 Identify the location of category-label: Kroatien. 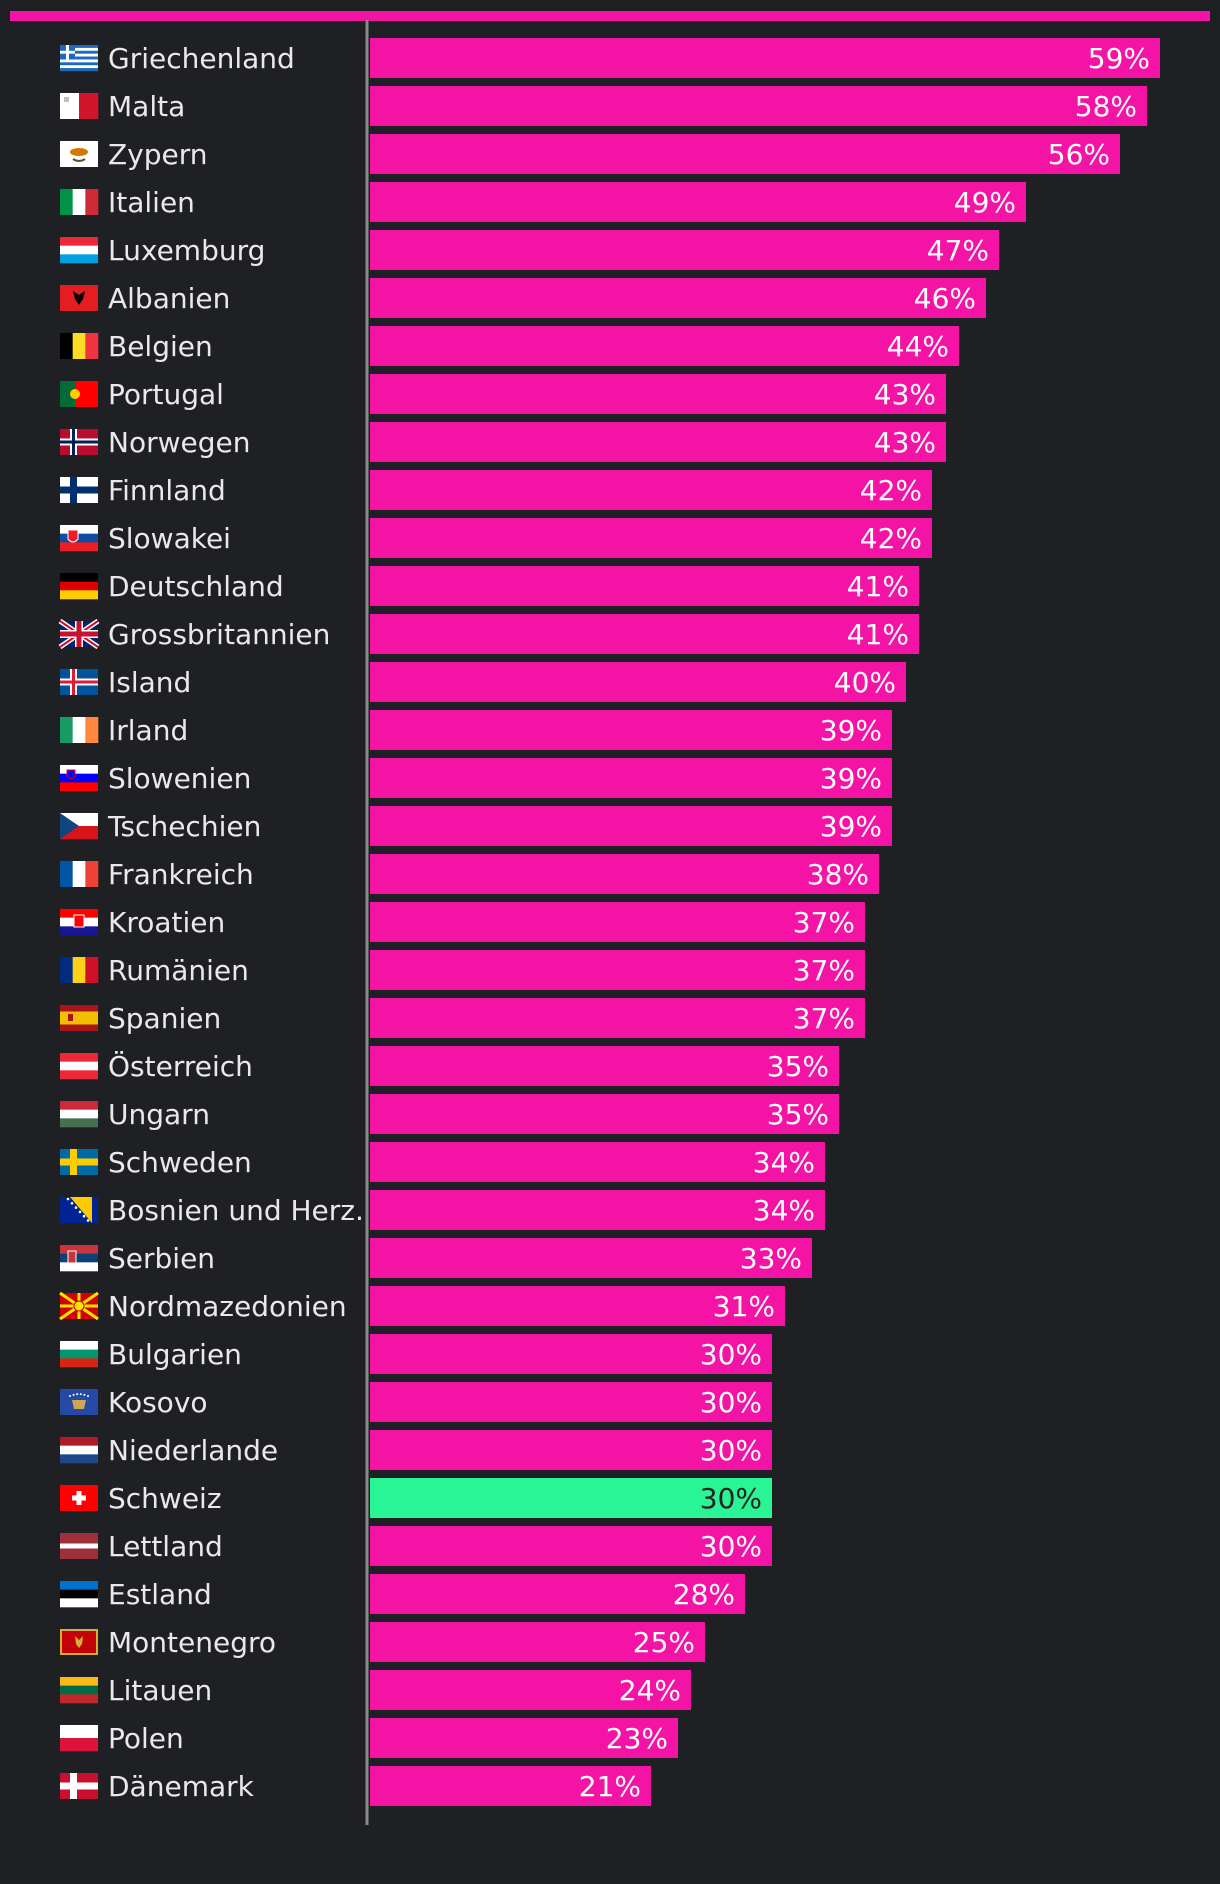
(166, 922).